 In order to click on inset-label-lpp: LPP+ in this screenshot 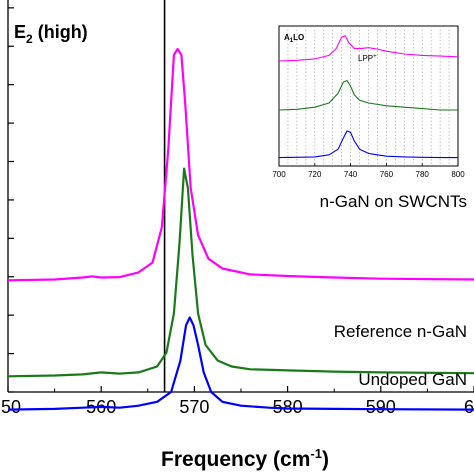, I will do `click(367, 58)`.